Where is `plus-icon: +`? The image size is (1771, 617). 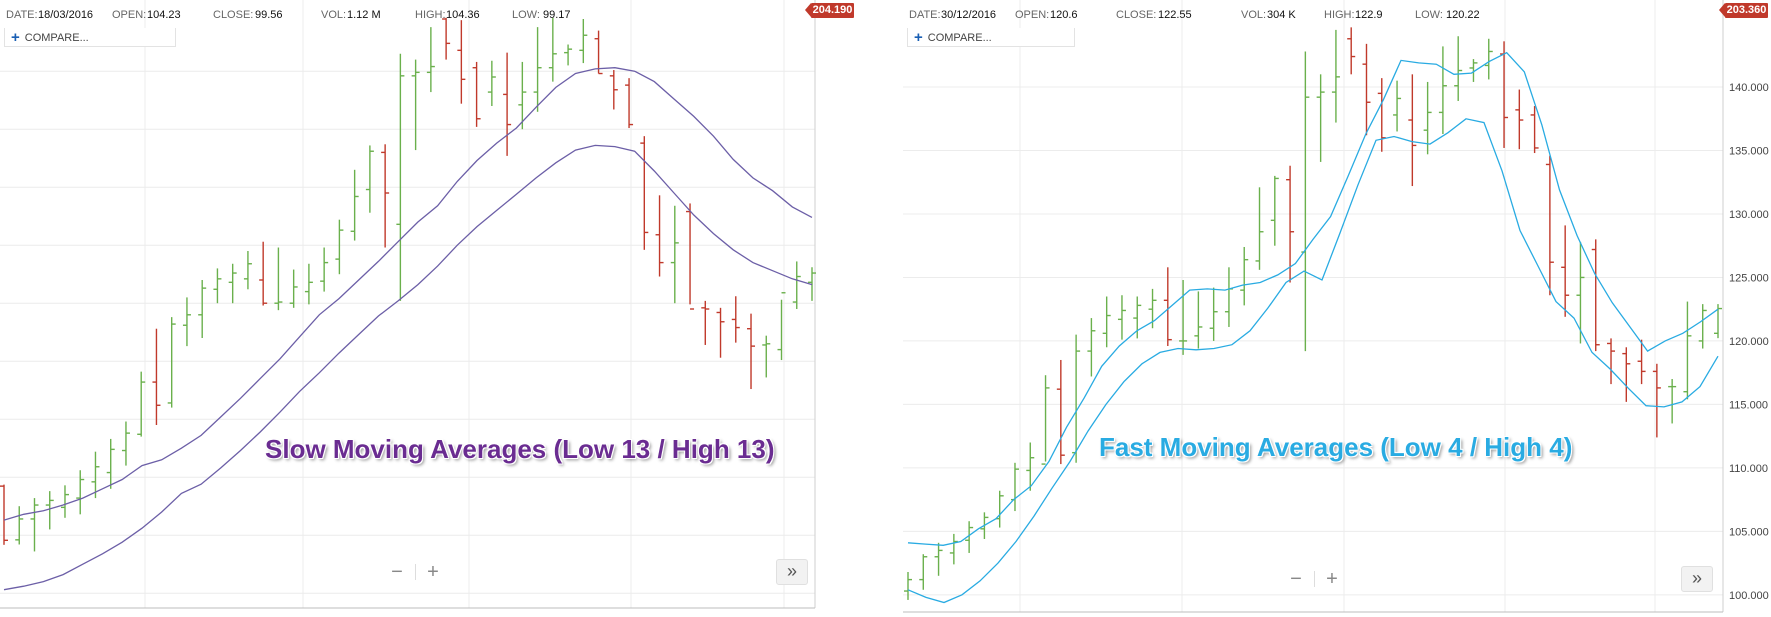 plus-icon: + is located at coordinates (15, 37).